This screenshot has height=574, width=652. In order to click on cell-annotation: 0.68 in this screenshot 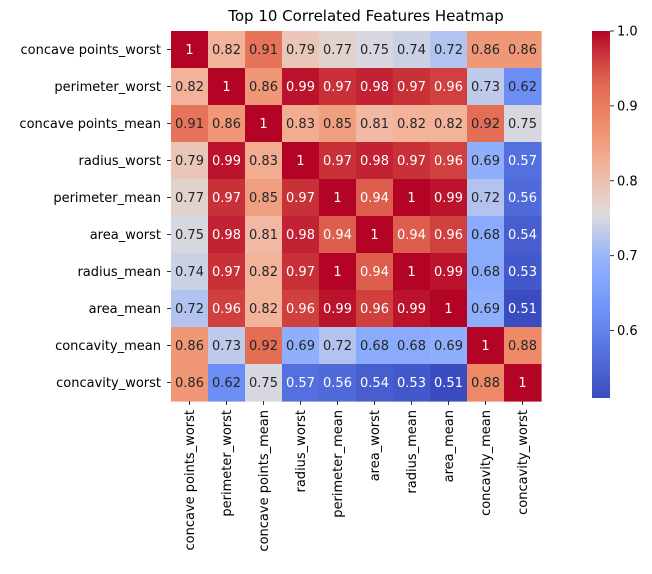, I will do `click(485, 272)`.